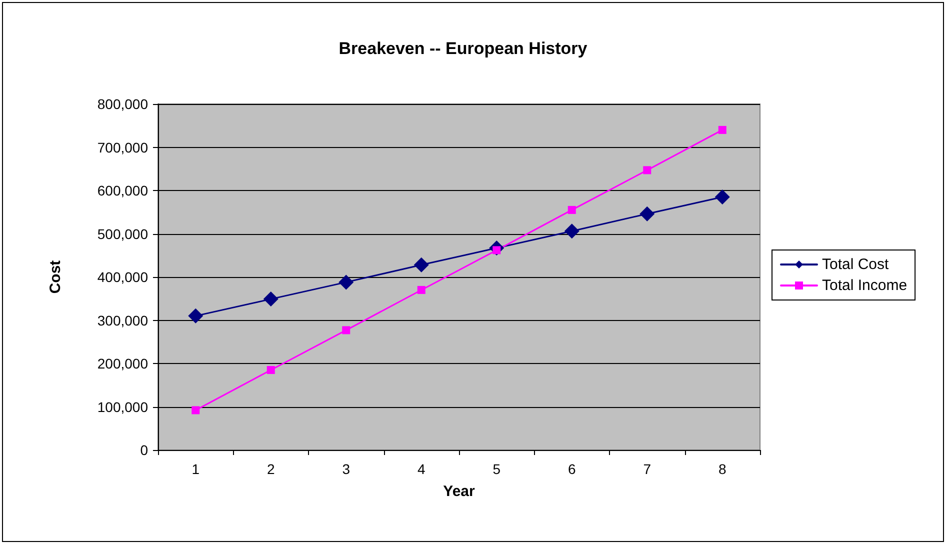  I want to click on chart-title: Breakeven -- European History, so click(463, 48).